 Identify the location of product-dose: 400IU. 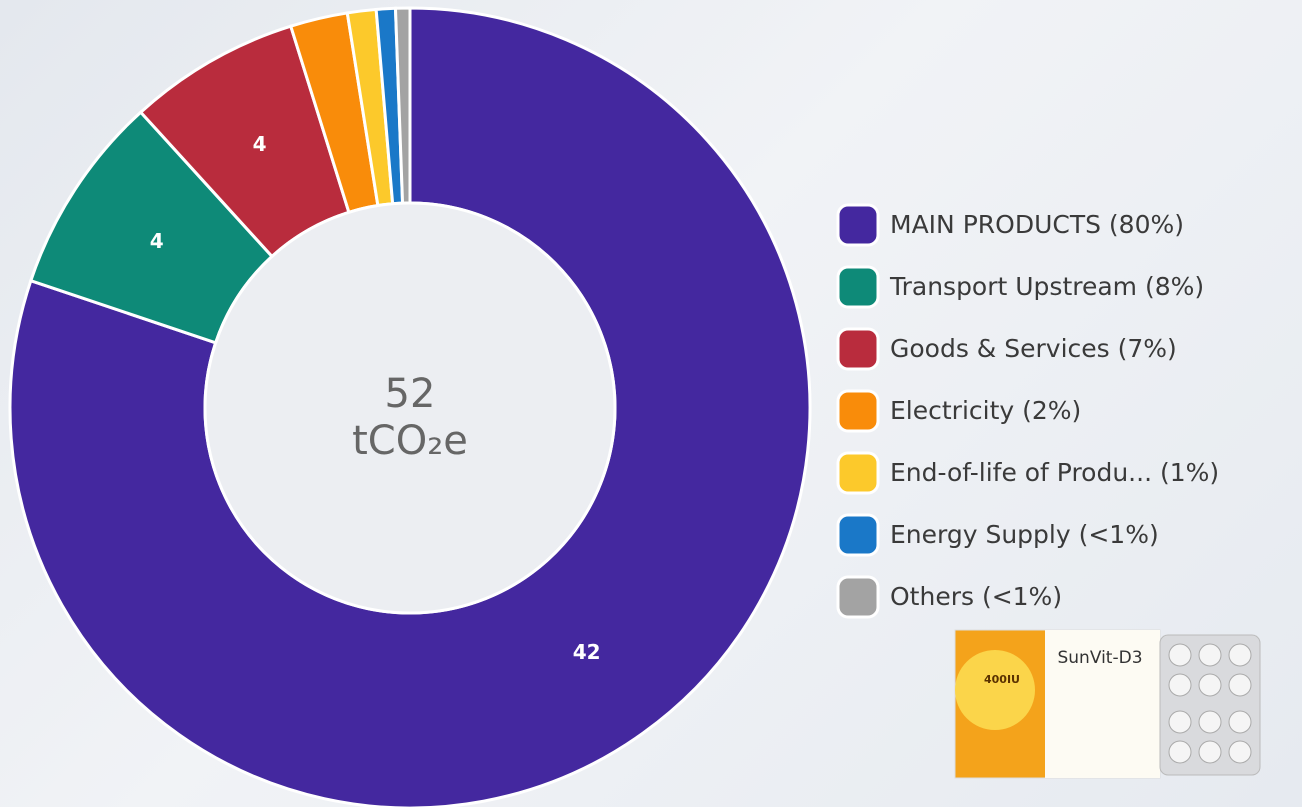
(1002, 679).